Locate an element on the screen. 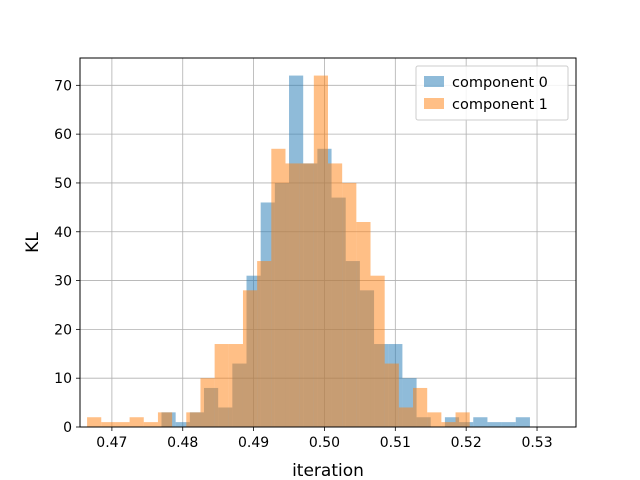  x-tick-label: 0.50 is located at coordinates (324, 443).